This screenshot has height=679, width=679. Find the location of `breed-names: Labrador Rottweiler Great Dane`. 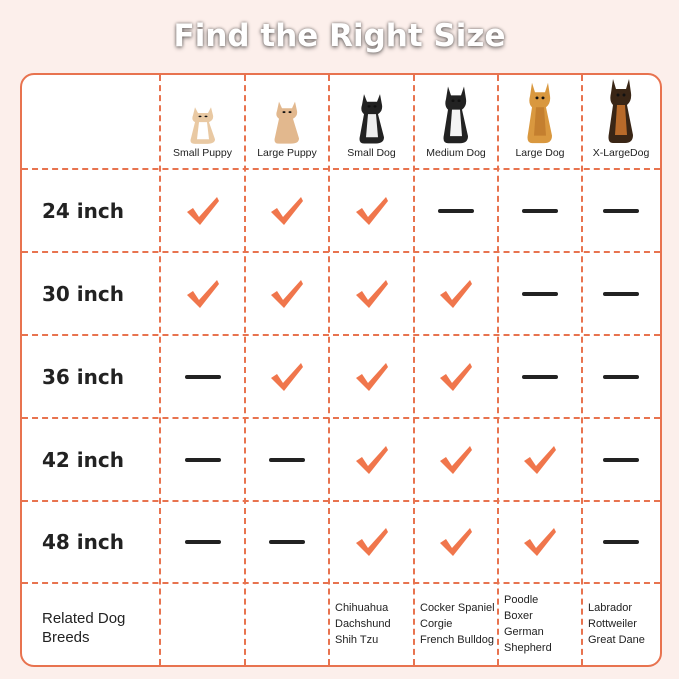

breed-names: Labrador Rottweiler Great Dane is located at coordinates (616, 624).